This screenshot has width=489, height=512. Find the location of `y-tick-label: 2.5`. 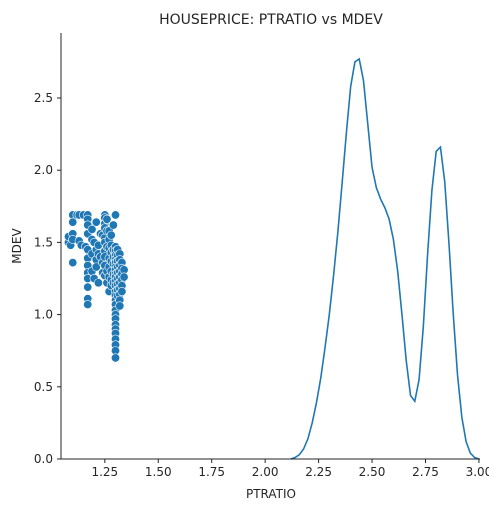

y-tick-label: 2.5 is located at coordinates (43, 98).